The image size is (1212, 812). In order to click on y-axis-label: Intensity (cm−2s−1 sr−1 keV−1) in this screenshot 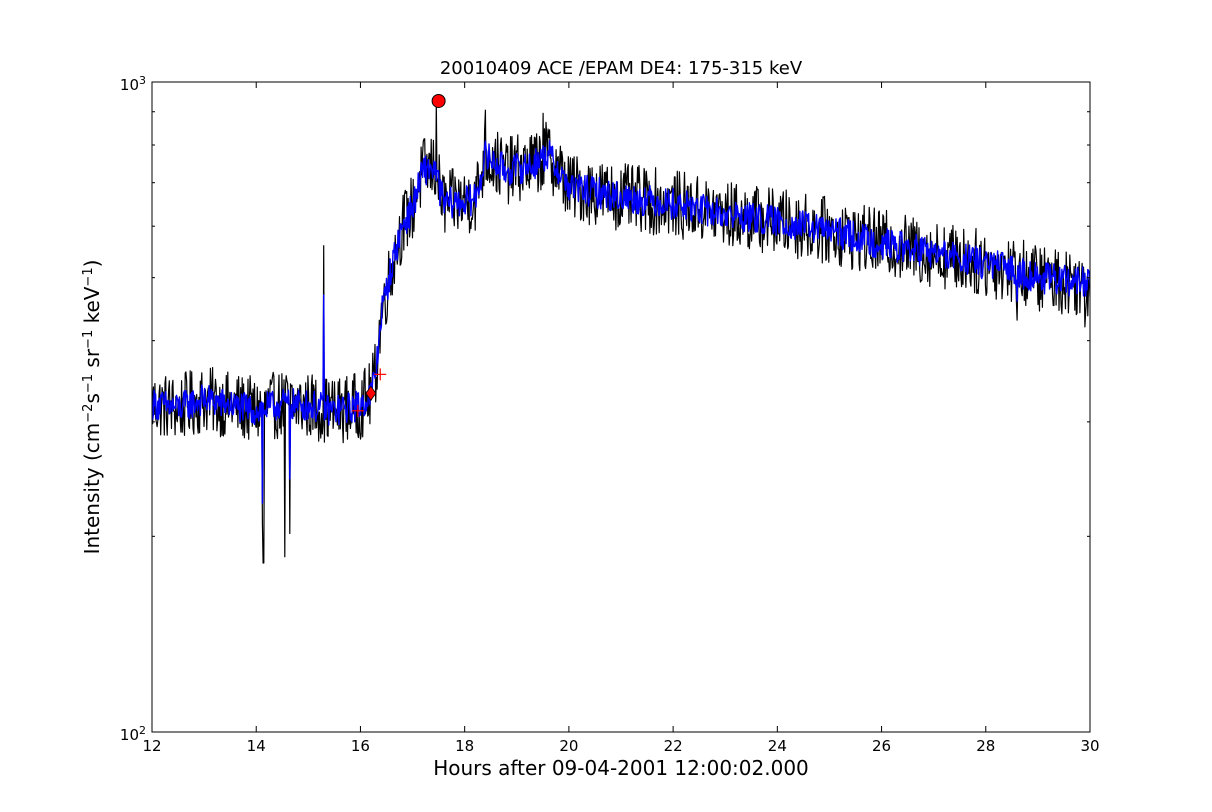, I will do `click(92, 407)`.